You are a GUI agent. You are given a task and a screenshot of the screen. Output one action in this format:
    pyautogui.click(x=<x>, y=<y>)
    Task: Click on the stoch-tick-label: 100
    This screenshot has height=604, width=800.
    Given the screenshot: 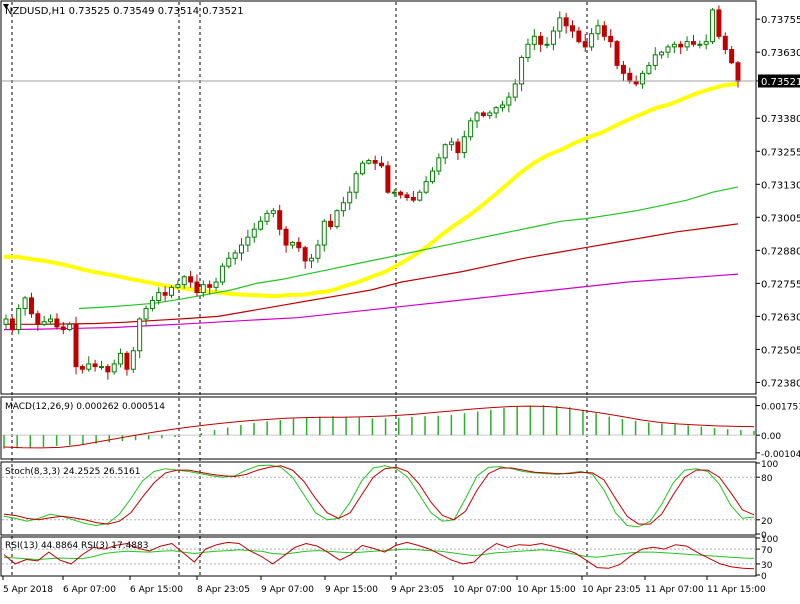 What is the action you would take?
    pyautogui.click(x=769, y=465)
    